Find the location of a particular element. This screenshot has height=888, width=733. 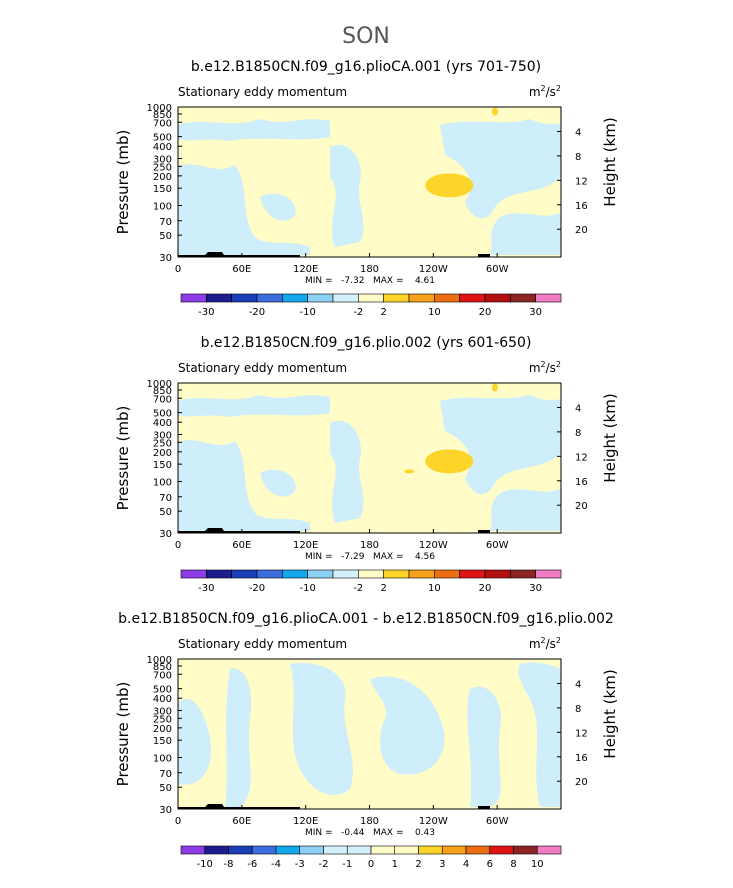

jet-minor-feature is located at coordinates (409, 471).